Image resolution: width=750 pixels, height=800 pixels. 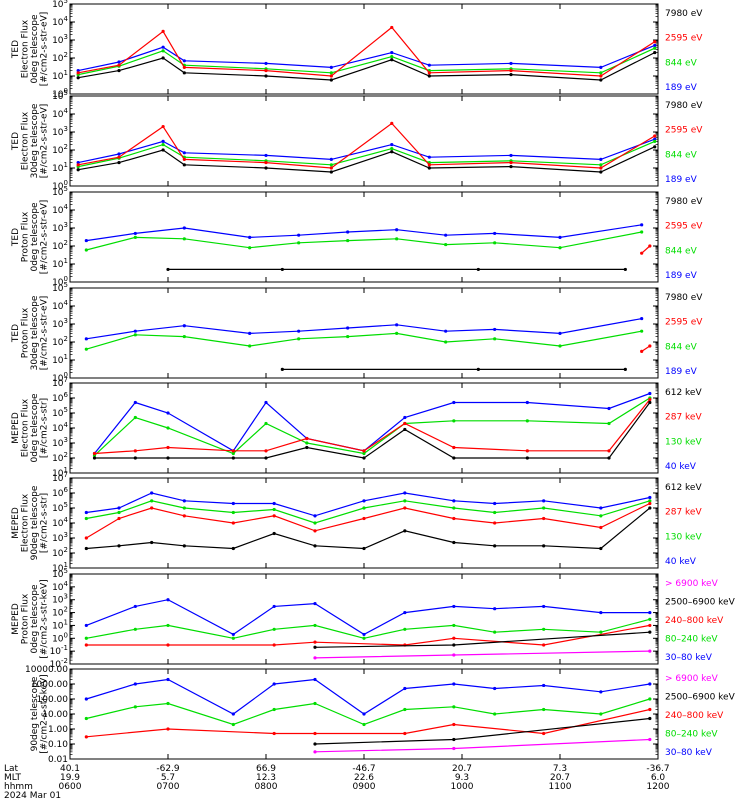 I want to click on legend-entry: 287 keV, so click(x=683, y=418).